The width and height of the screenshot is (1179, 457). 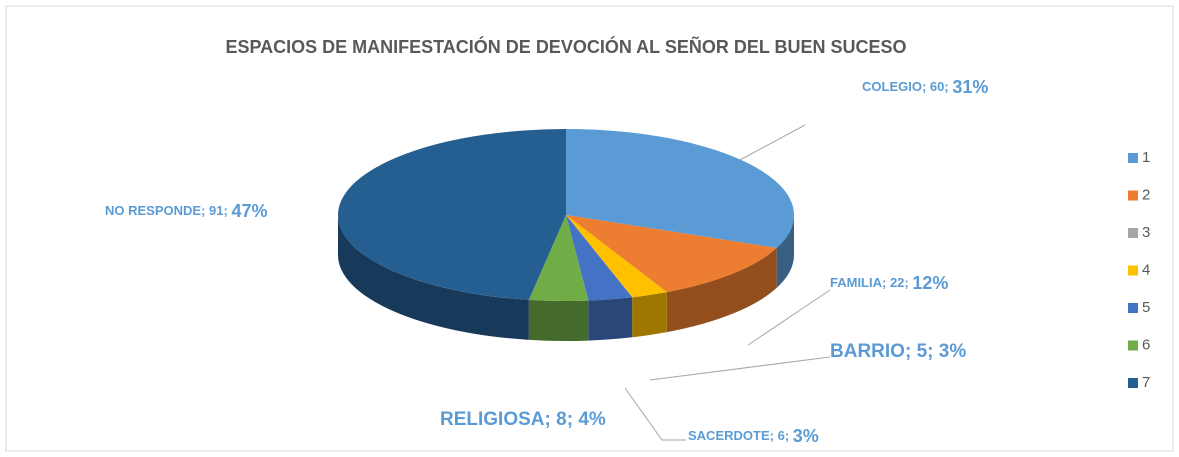 What do you see at coordinates (1146, 157) in the screenshot?
I see `legend-label: 1` at bounding box center [1146, 157].